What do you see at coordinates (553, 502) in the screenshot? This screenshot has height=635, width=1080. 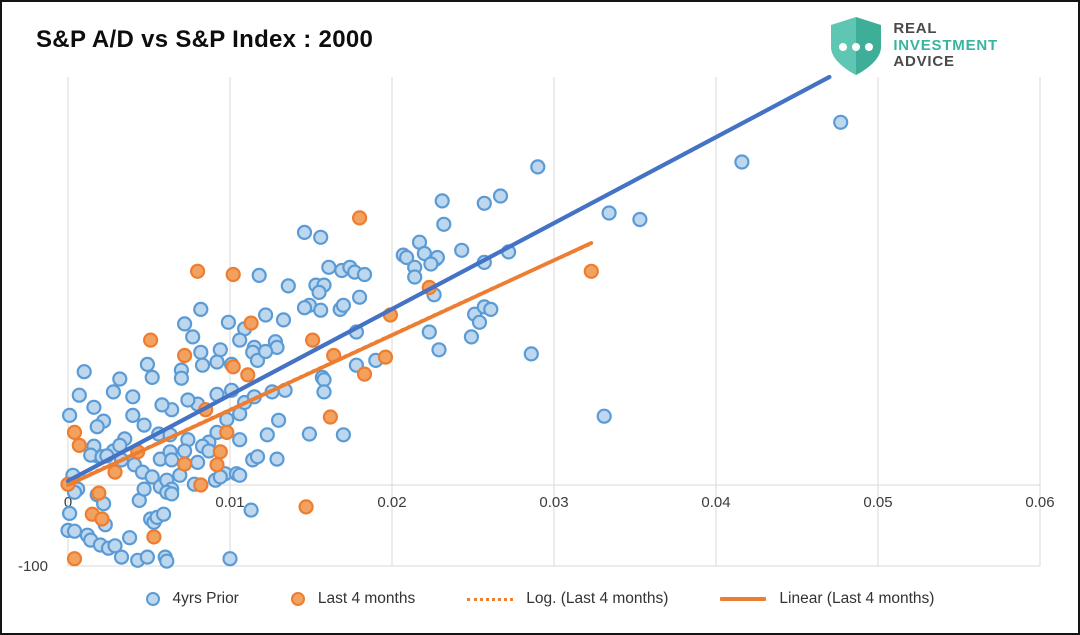 I see `x-tick-label: 0.03` at bounding box center [553, 502].